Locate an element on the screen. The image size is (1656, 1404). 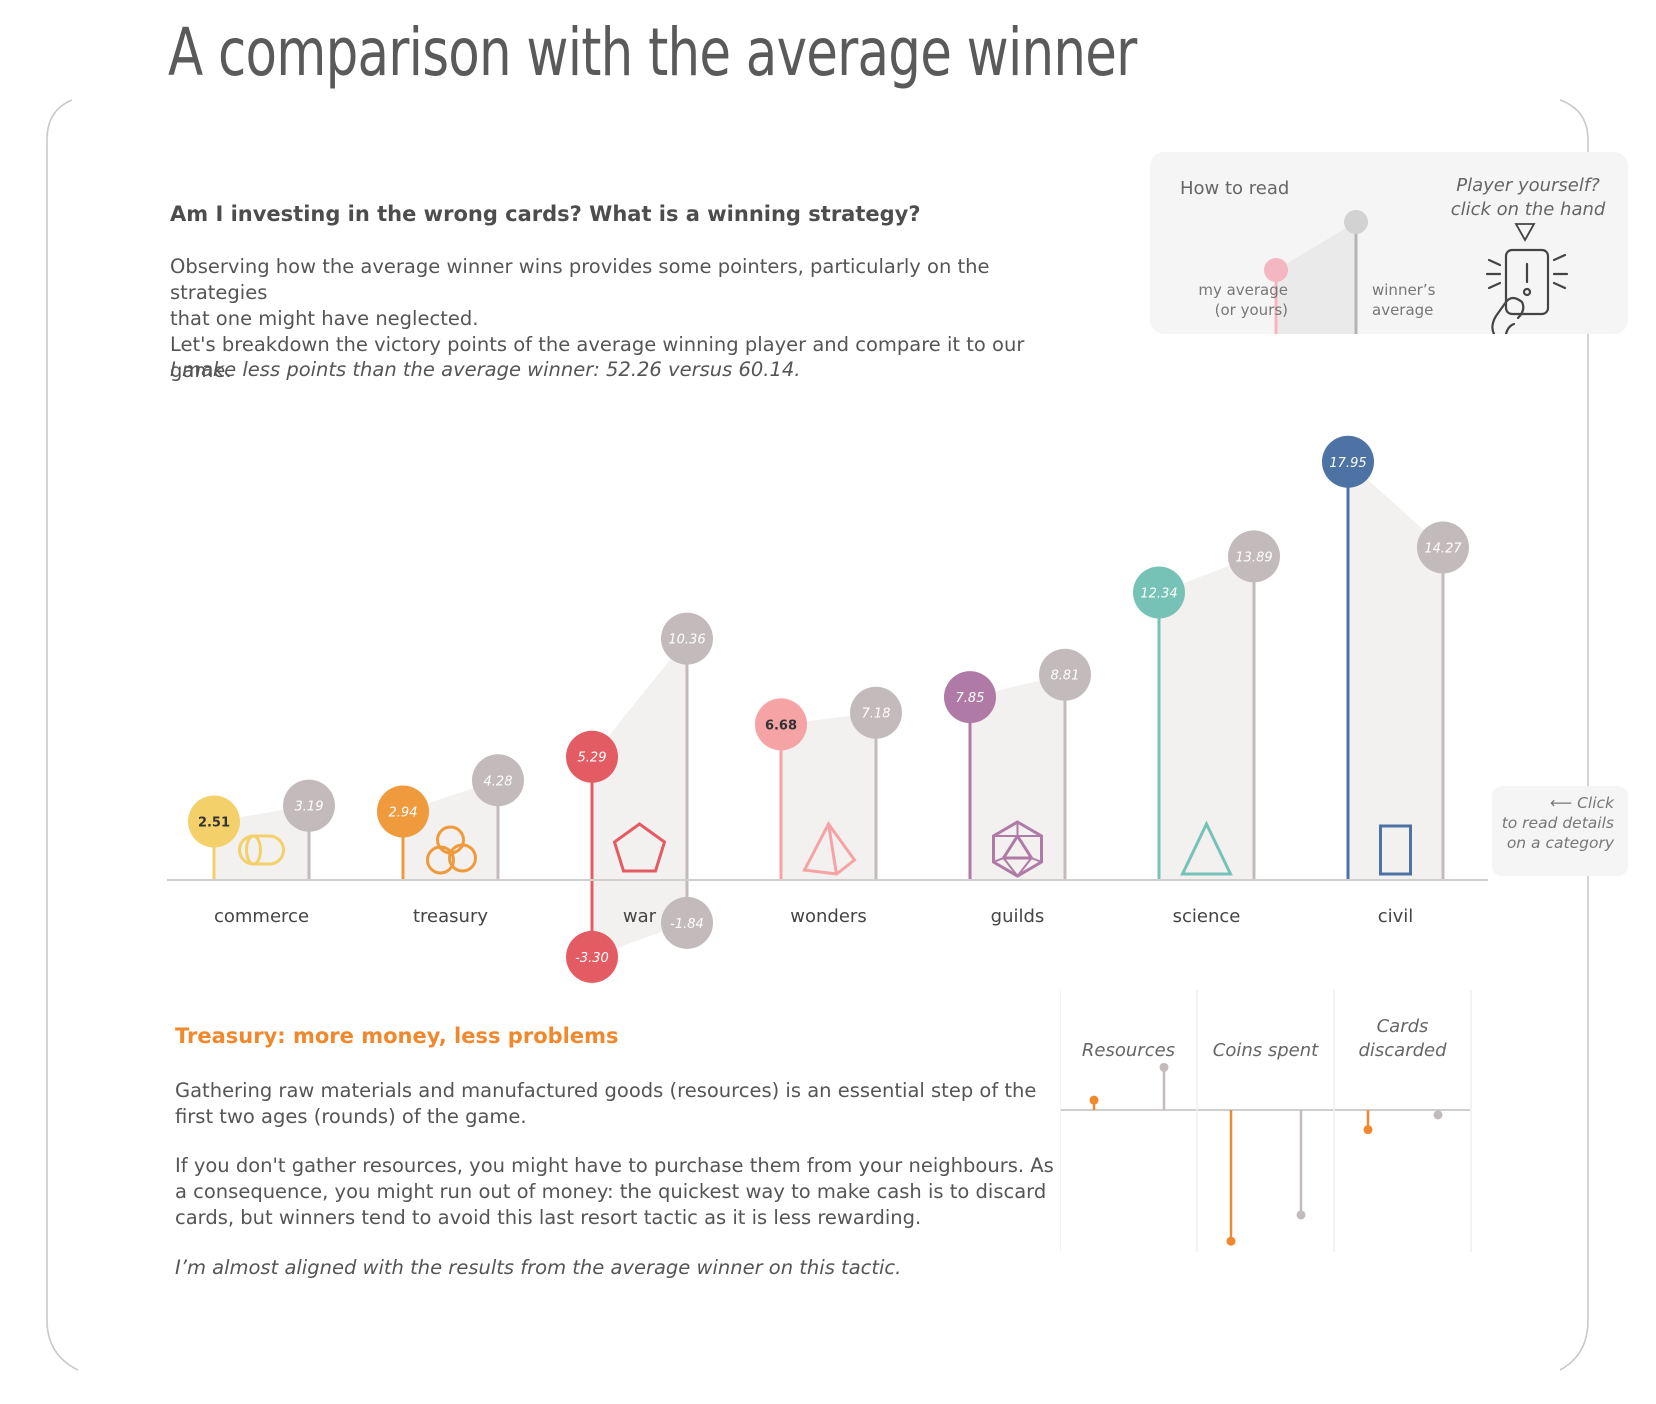
player-prompt-line: Player yourself? is located at coordinates (1528, 185).